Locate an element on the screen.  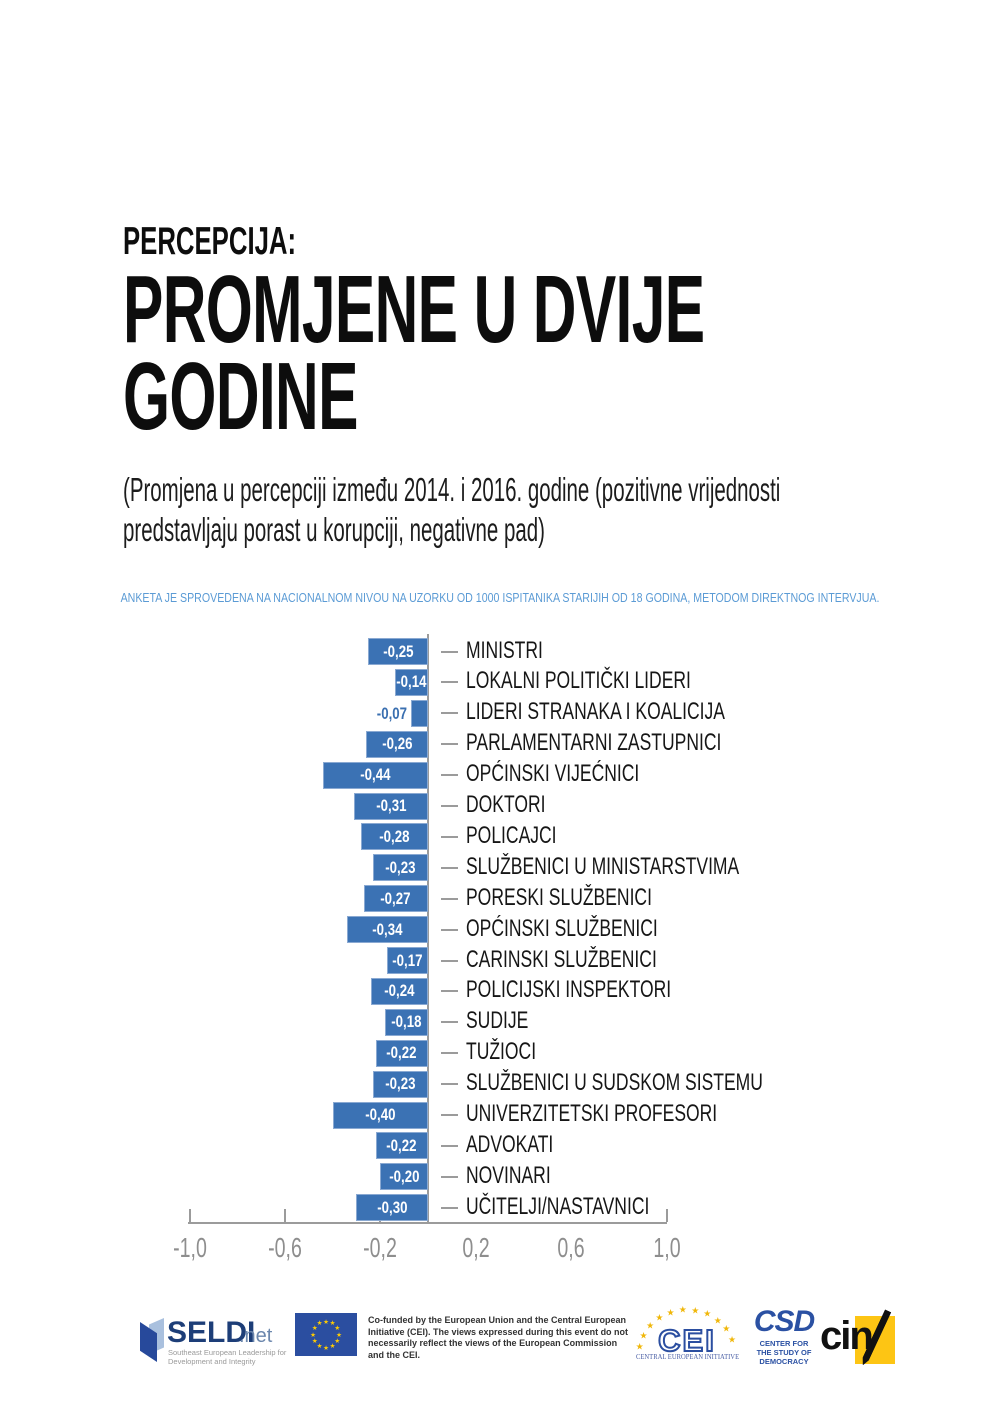
x-axis-tick-label: 0,6 is located at coordinates (571, 1247).